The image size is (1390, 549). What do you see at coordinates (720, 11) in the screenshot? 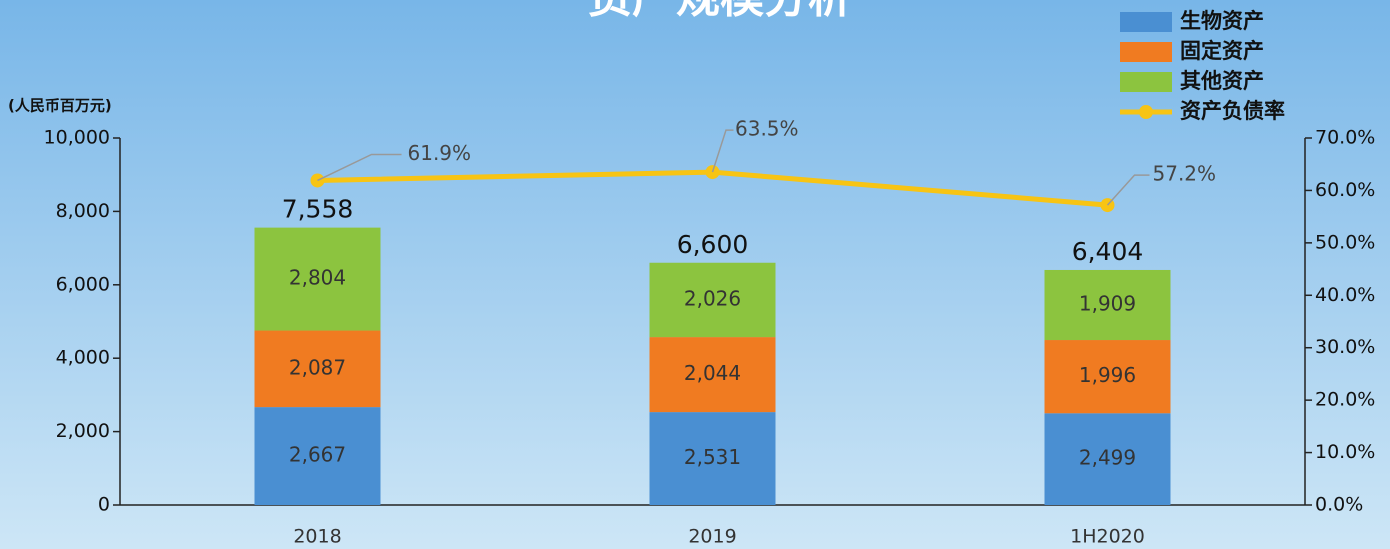
I see `chart-title: 资产规模分析` at bounding box center [720, 11].